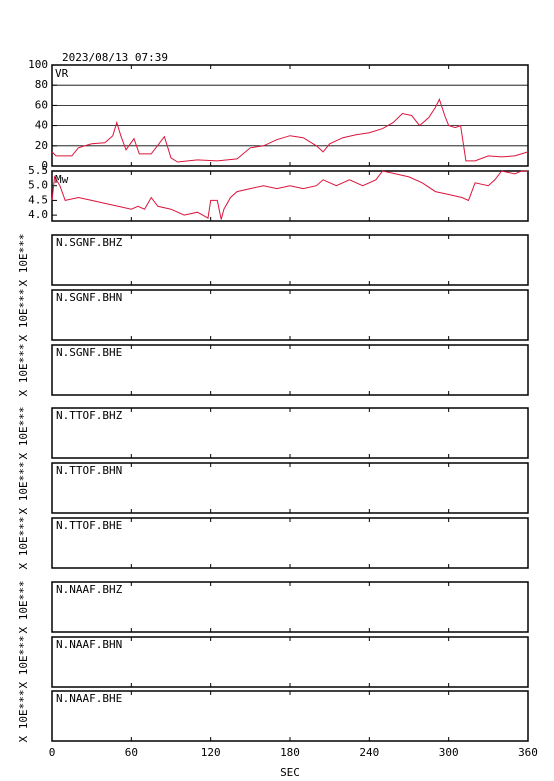  What do you see at coordinates (62, 179) in the screenshot?
I see `panel-label: Mw` at bounding box center [62, 179].